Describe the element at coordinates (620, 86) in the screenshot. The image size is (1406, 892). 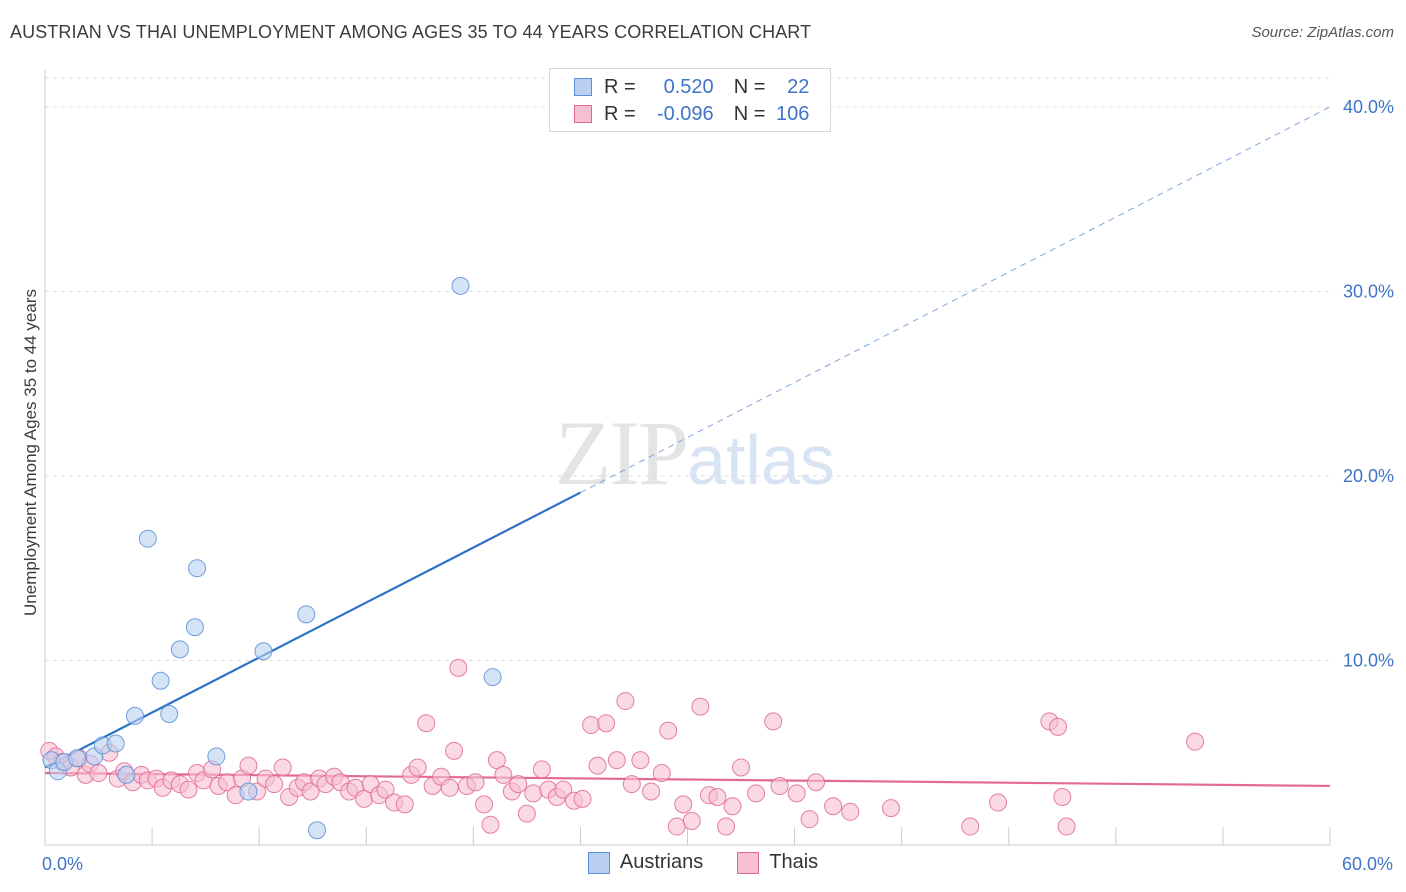
I see `austrians-r-label: R =` at that location.